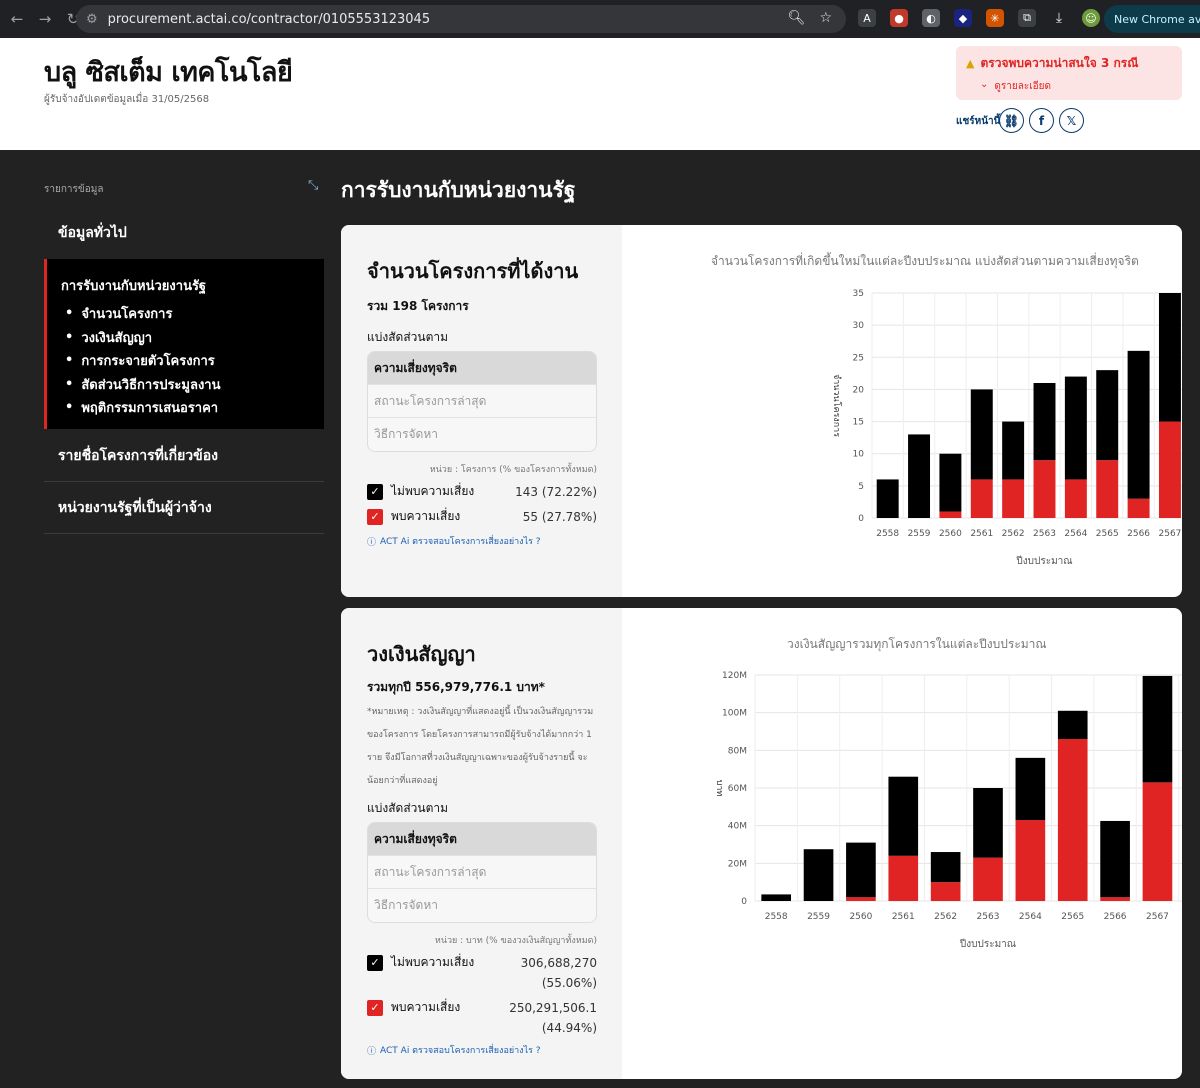 The image size is (1200, 1088). Describe the element at coordinates (899, 18) in the screenshot. I see `fox-extension-icon: ●` at that location.